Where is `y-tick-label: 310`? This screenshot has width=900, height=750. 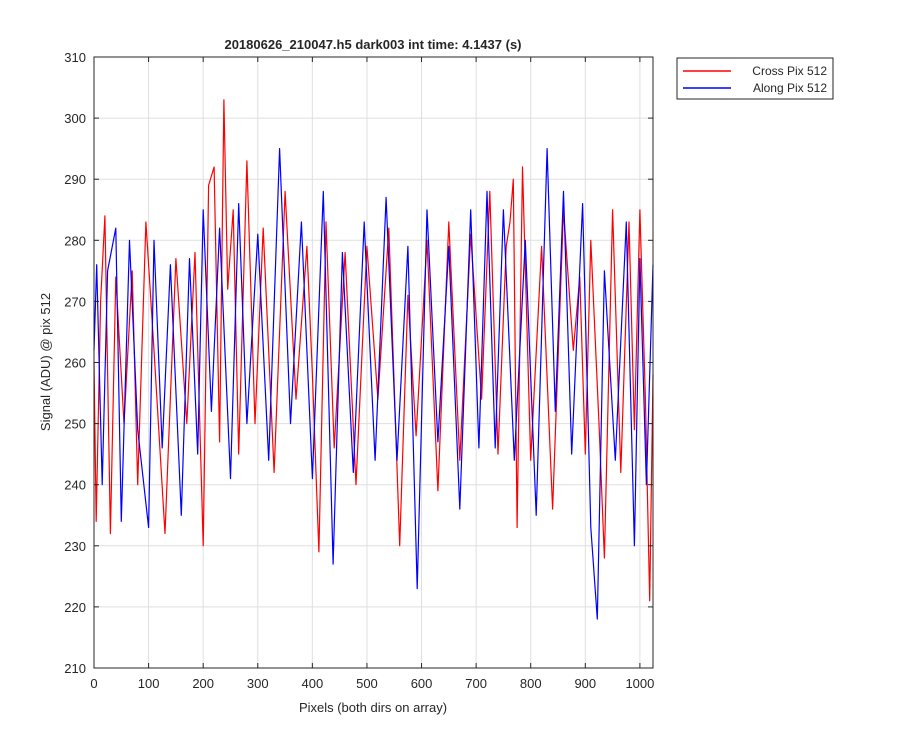 y-tick-label: 310 is located at coordinates (75, 57).